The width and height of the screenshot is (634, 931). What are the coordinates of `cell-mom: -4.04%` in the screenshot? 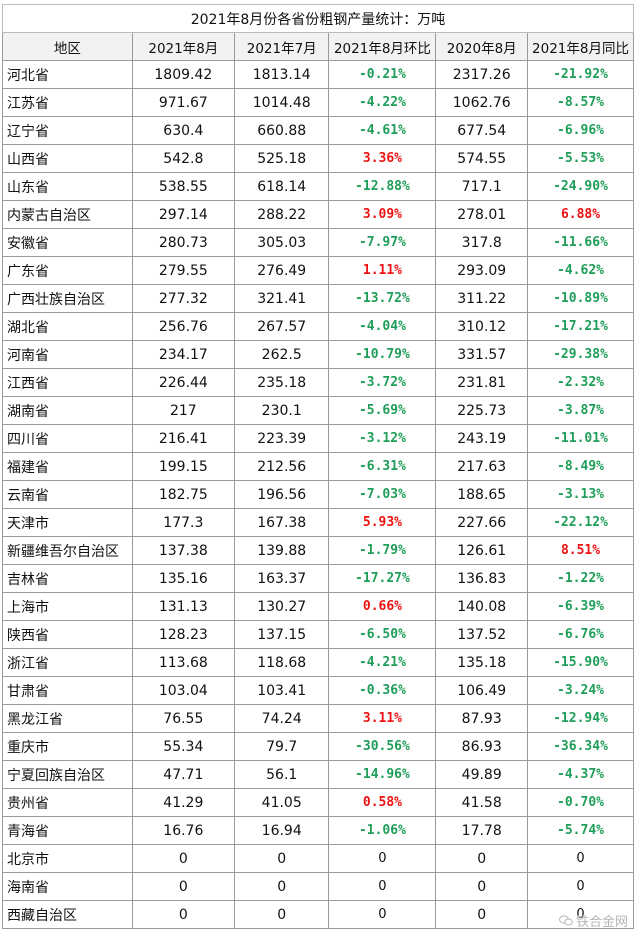 It's located at (382, 326).